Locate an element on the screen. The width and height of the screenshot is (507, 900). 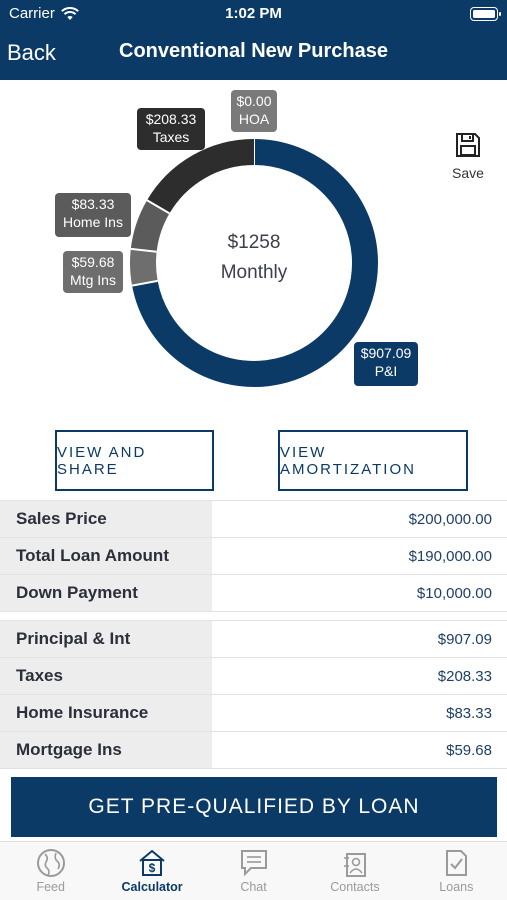
row-value: $200,000.00 is located at coordinates (450, 519).